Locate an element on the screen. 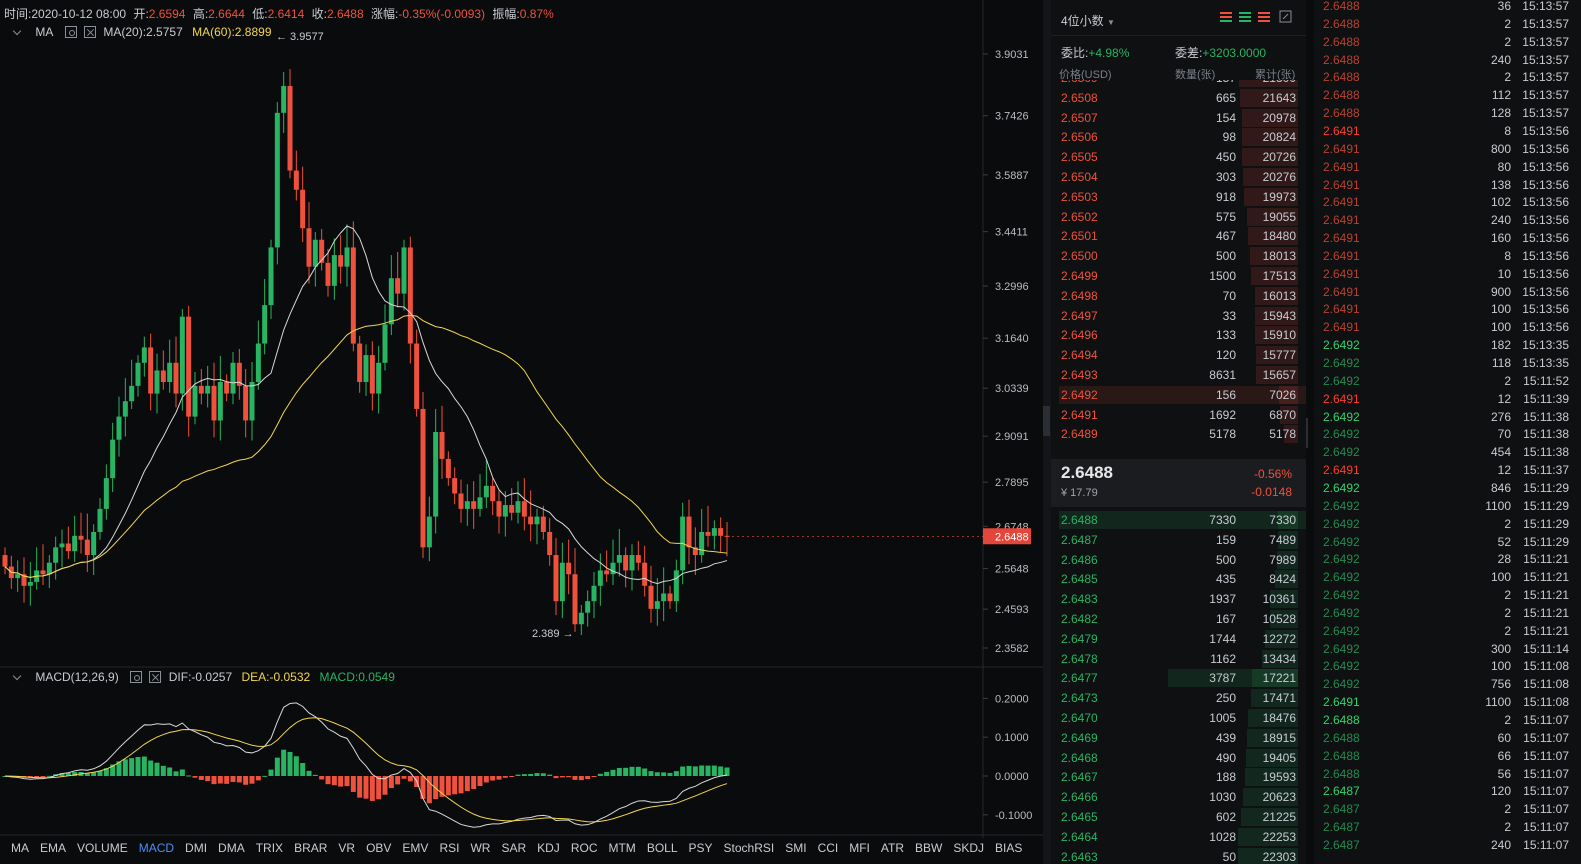 Image resolution: width=1581 pixels, height=864 pixels. indicator-tab-brar: BRAR is located at coordinates (311, 848).